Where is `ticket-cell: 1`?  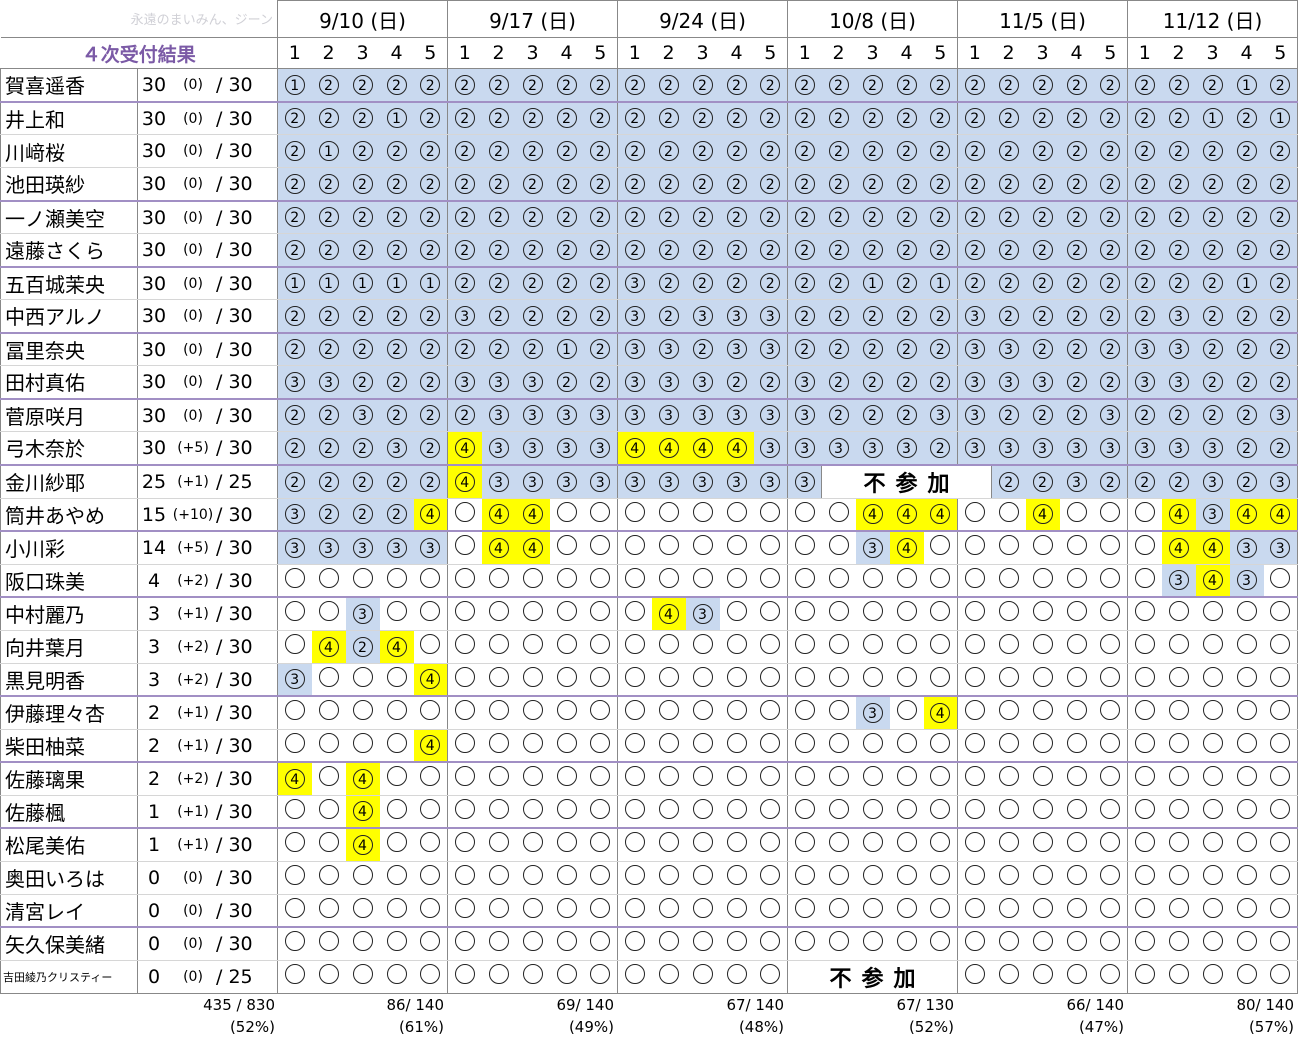
ticket-cell: 1 is located at coordinates (396, 118).